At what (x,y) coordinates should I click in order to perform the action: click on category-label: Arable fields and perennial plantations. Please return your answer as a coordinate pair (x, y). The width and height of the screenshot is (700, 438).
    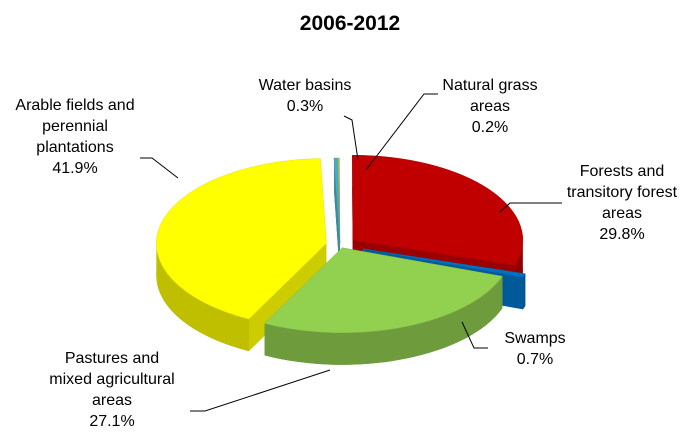
    Looking at the image, I should click on (74, 126).